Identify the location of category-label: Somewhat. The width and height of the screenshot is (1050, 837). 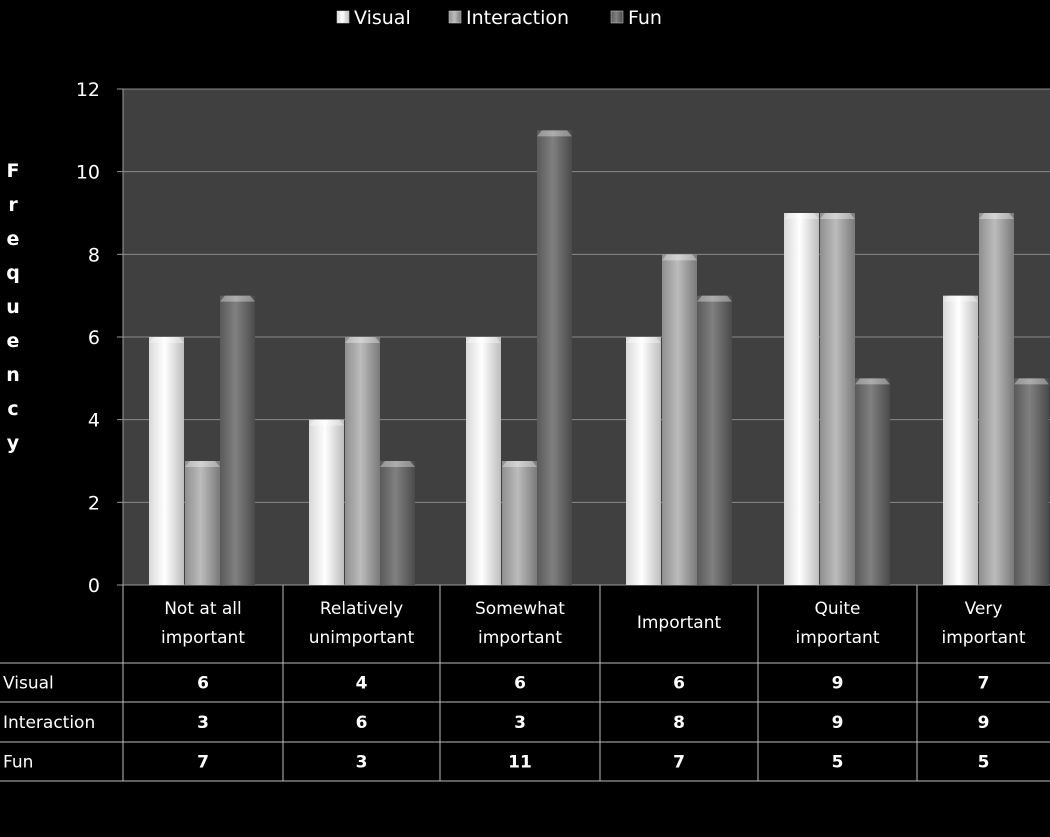
(520, 609).